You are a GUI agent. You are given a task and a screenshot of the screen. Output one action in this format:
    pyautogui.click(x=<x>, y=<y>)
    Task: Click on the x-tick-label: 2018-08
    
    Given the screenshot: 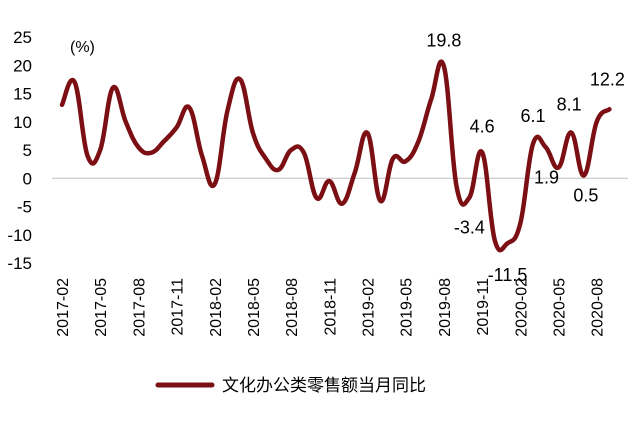 What is the action you would take?
    pyautogui.click(x=292, y=307)
    